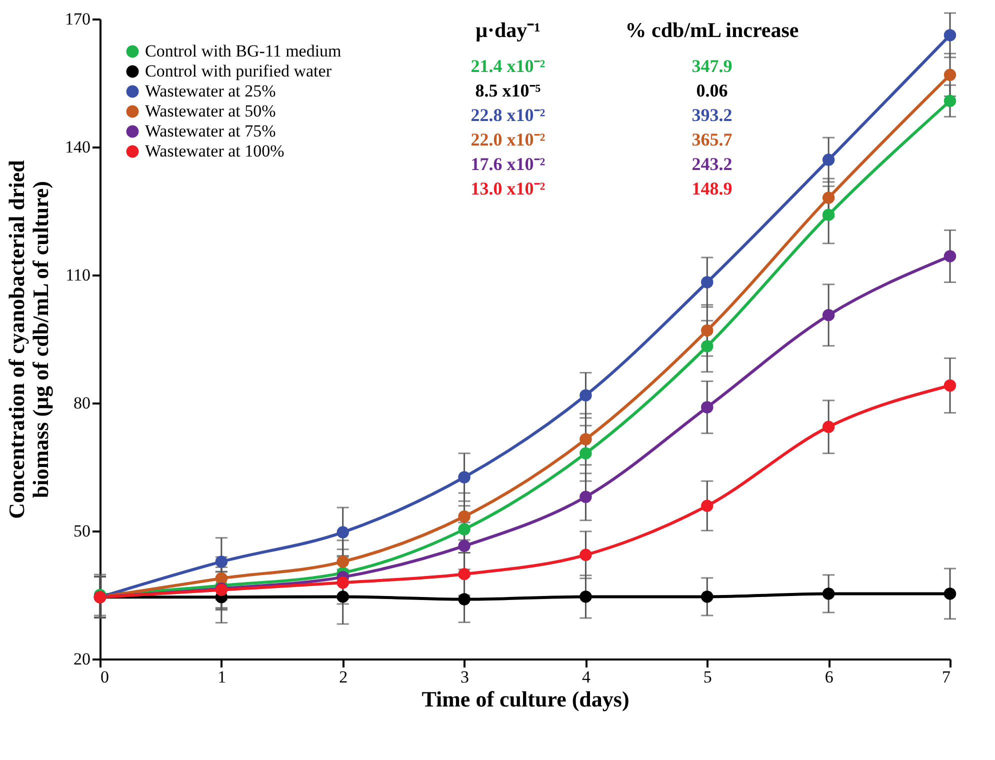 The width and height of the screenshot is (995, 760). What do you see at coordinates (214, 151) in the screenshot?
I see `legend-label: Wastewater at 100%` at bounding box center [214, 151].